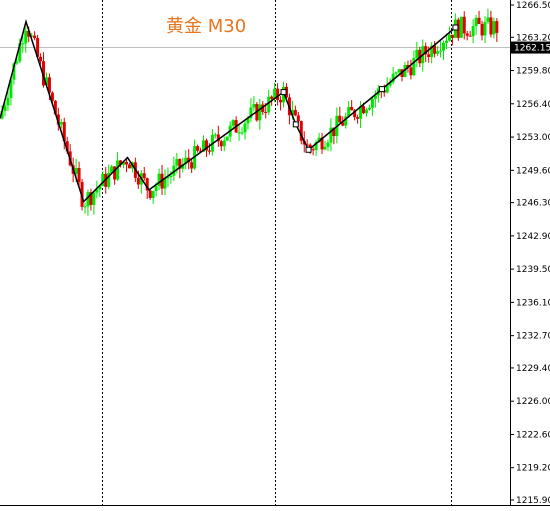 This screenshot has height=511, width=550. I want to click on current-price-box, so click(530, 47).